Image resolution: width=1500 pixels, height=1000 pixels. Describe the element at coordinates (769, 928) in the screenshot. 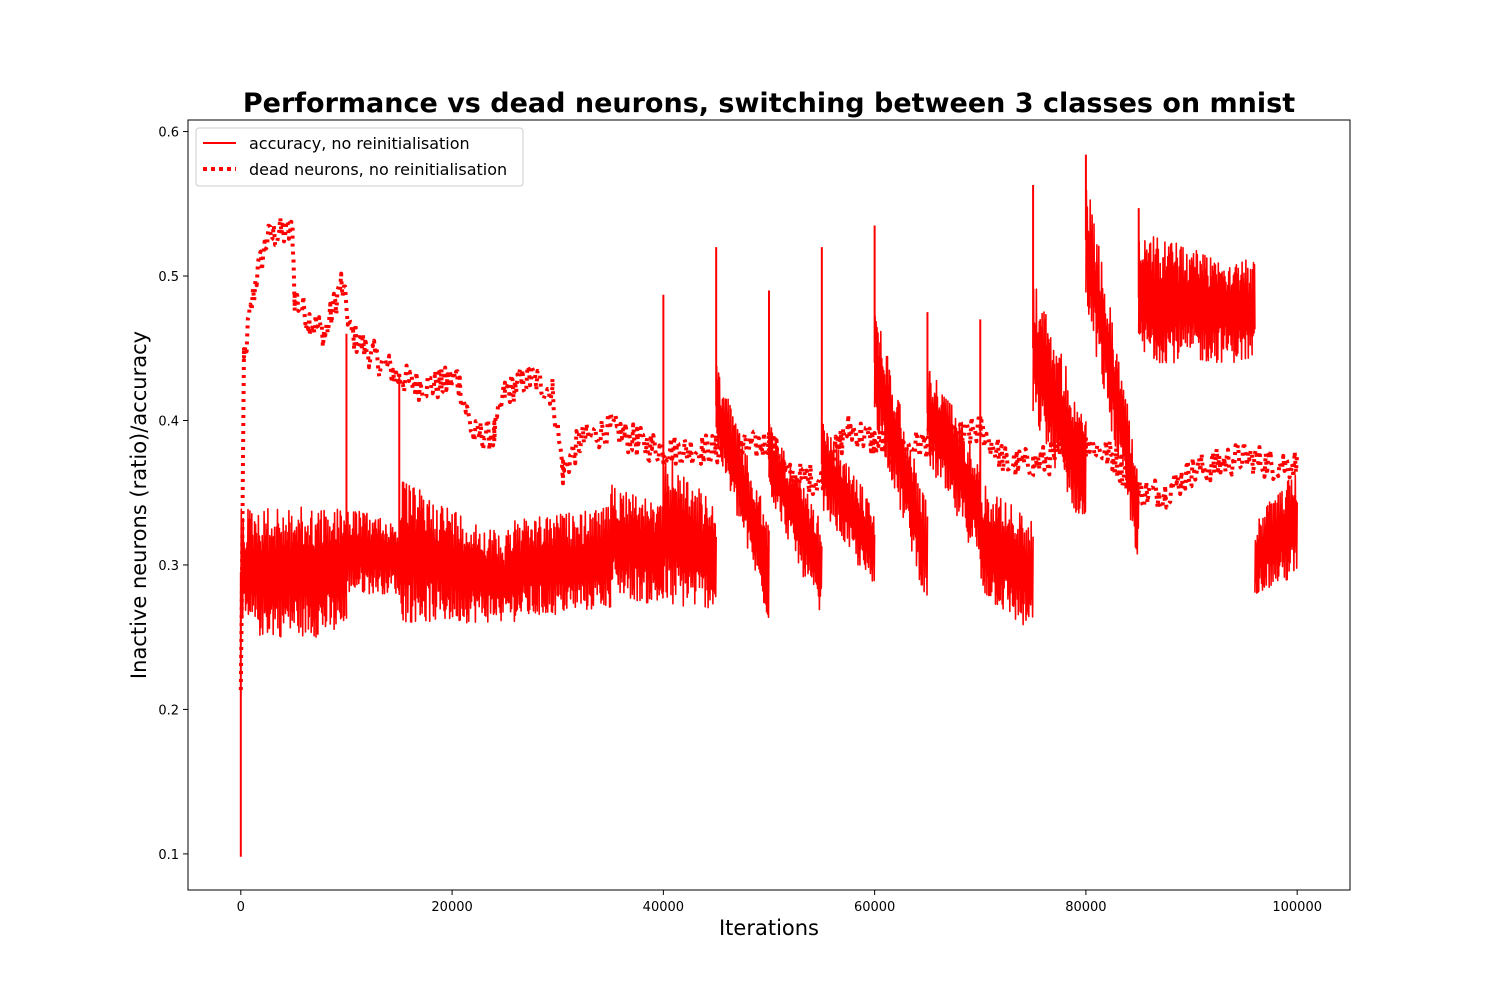

I see `x-axis-label: Iterations` at that location.